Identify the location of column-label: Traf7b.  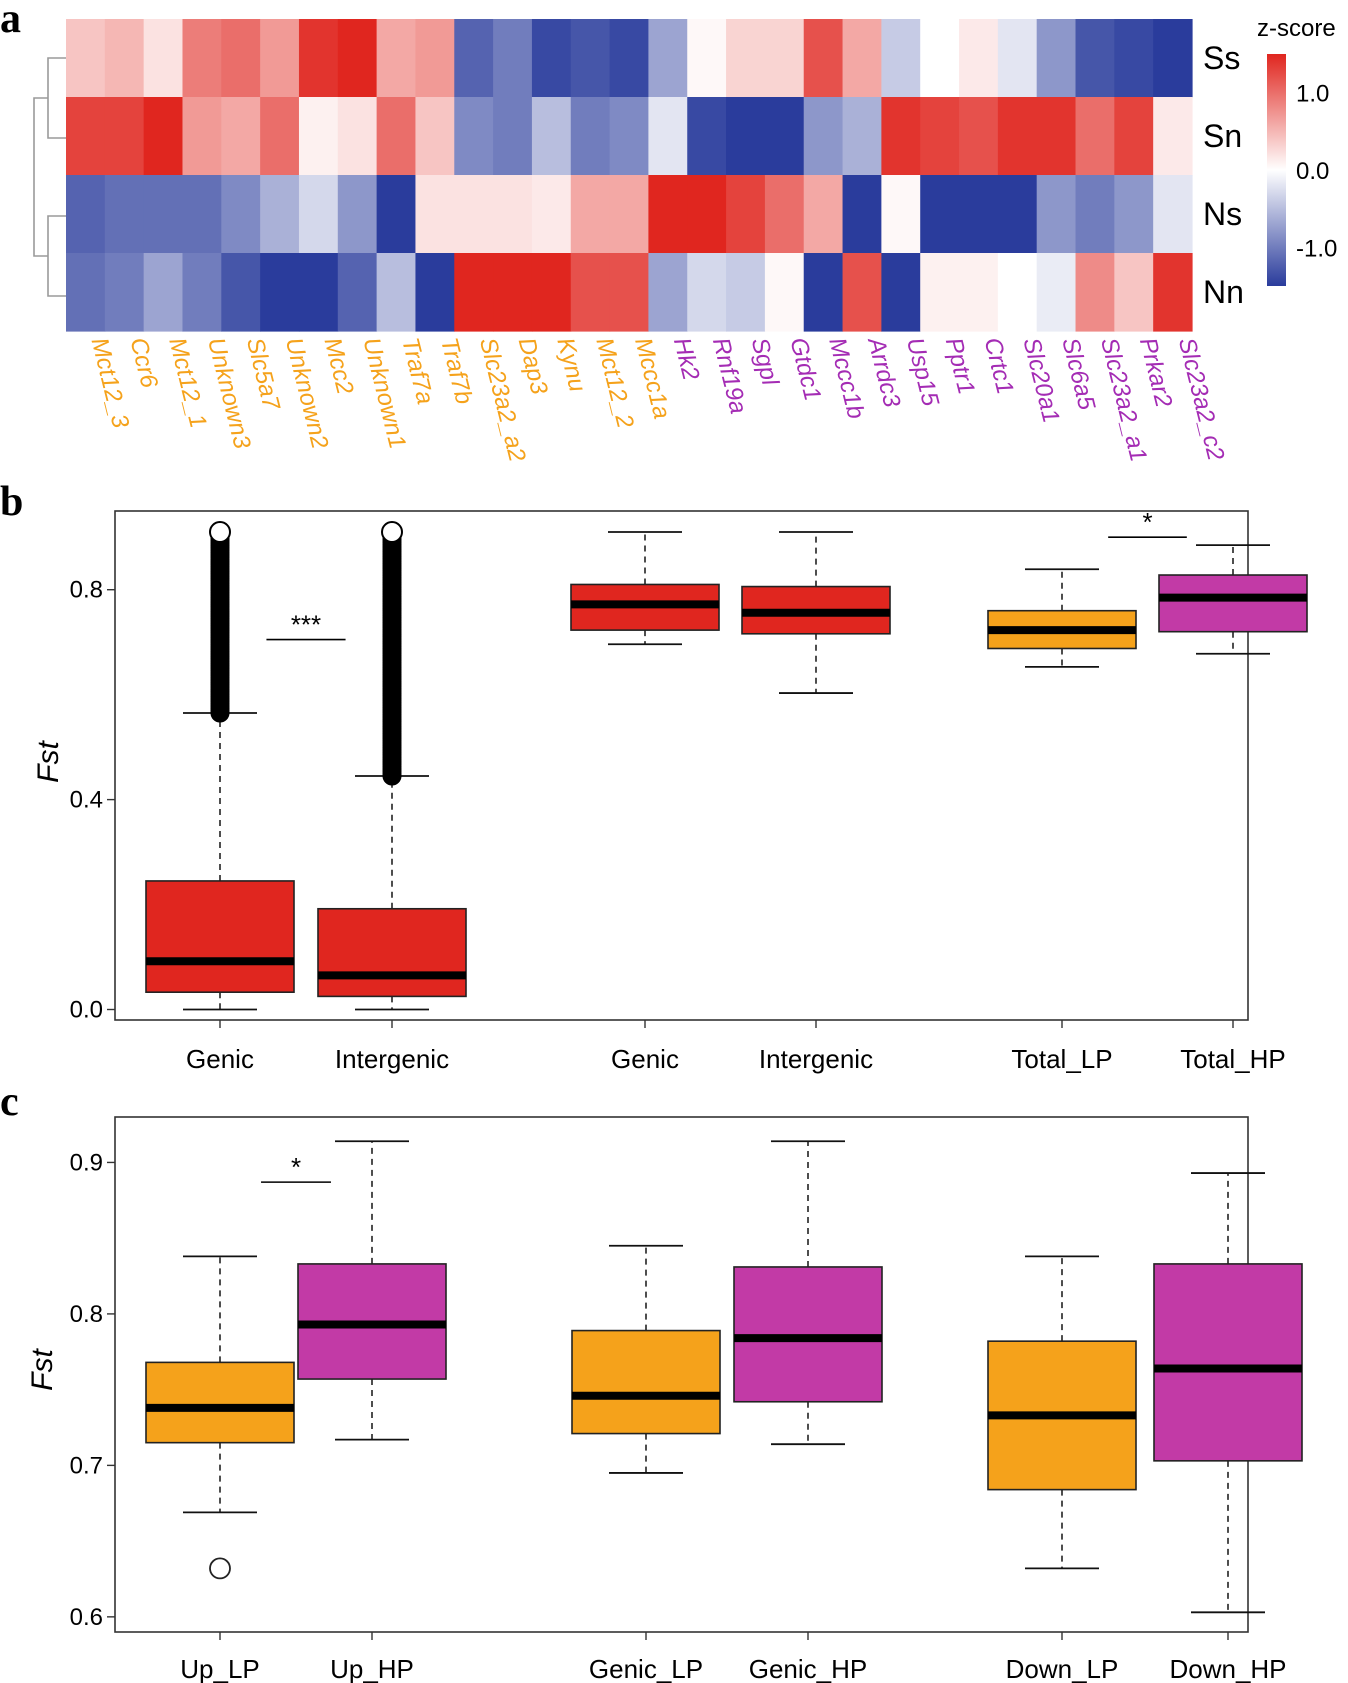
(456, 371).